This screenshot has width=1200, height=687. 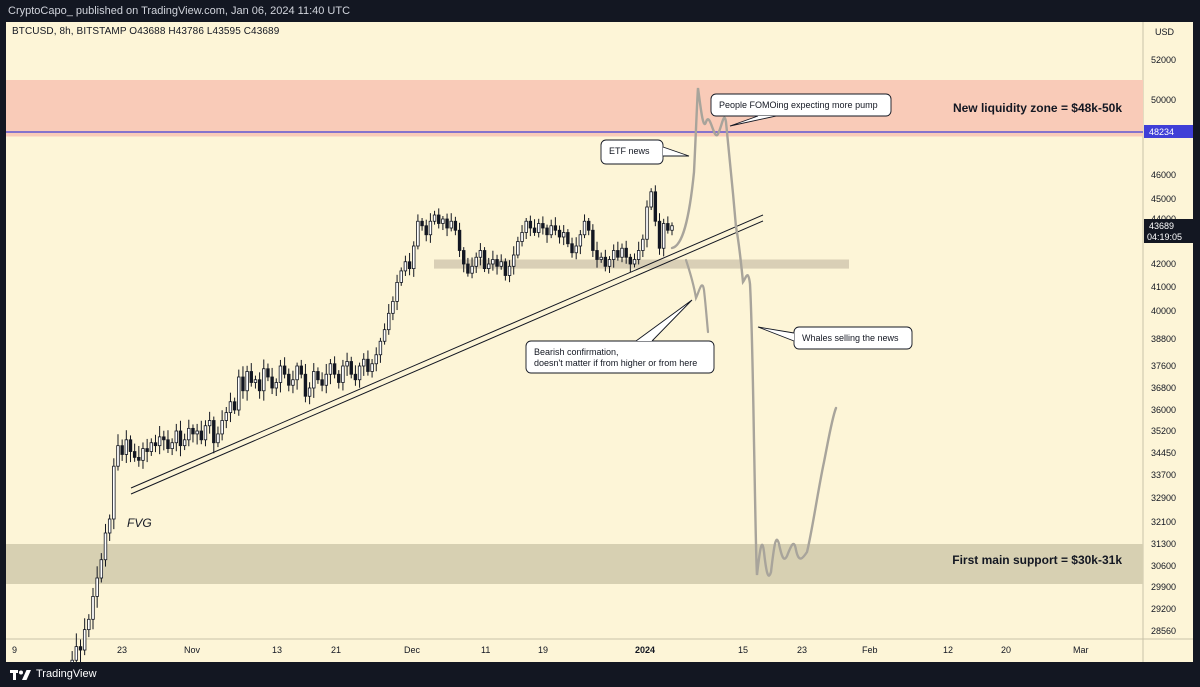 I want to click on y-tick-label: 50000, so click(x=1163, y=100).